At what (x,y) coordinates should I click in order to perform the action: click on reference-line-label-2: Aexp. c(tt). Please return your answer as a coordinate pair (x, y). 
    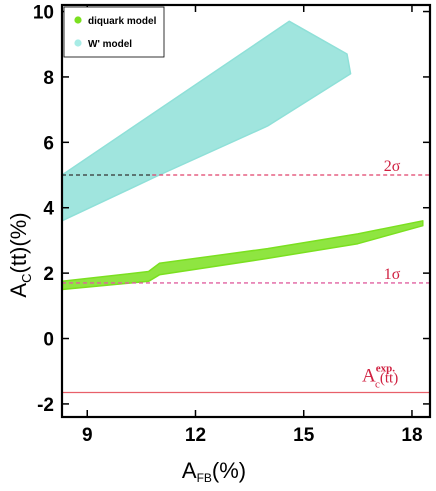
    Looking at the image, I should click on (380, 376).